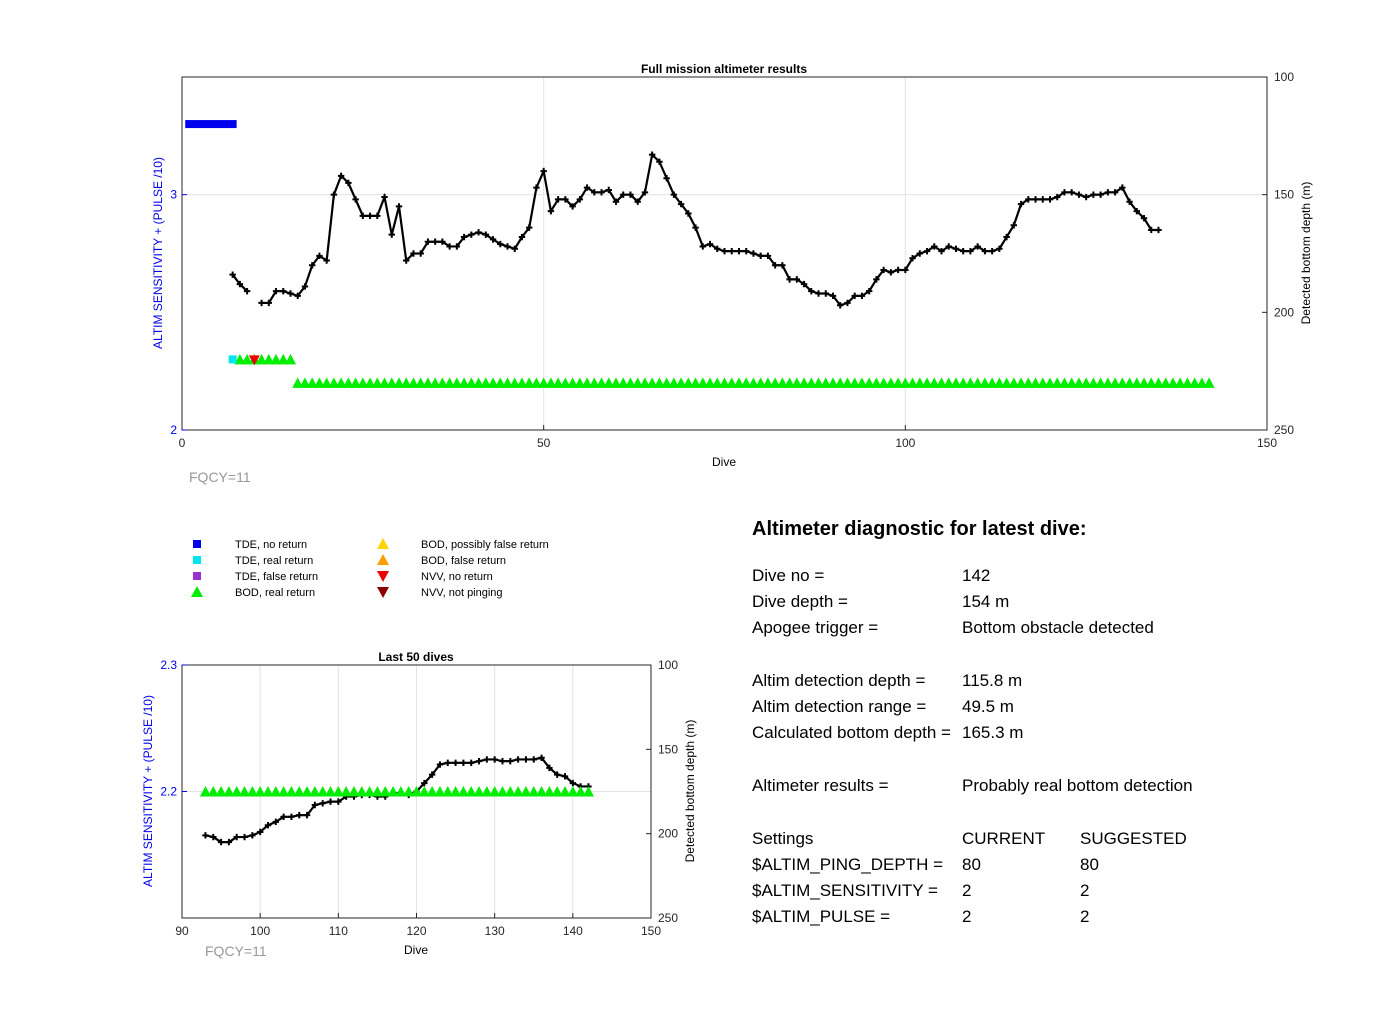 This screenshot has width=1400, height=1032. I want to click on apogee-value: Bottom obstacle detected, so click(1058, 627).